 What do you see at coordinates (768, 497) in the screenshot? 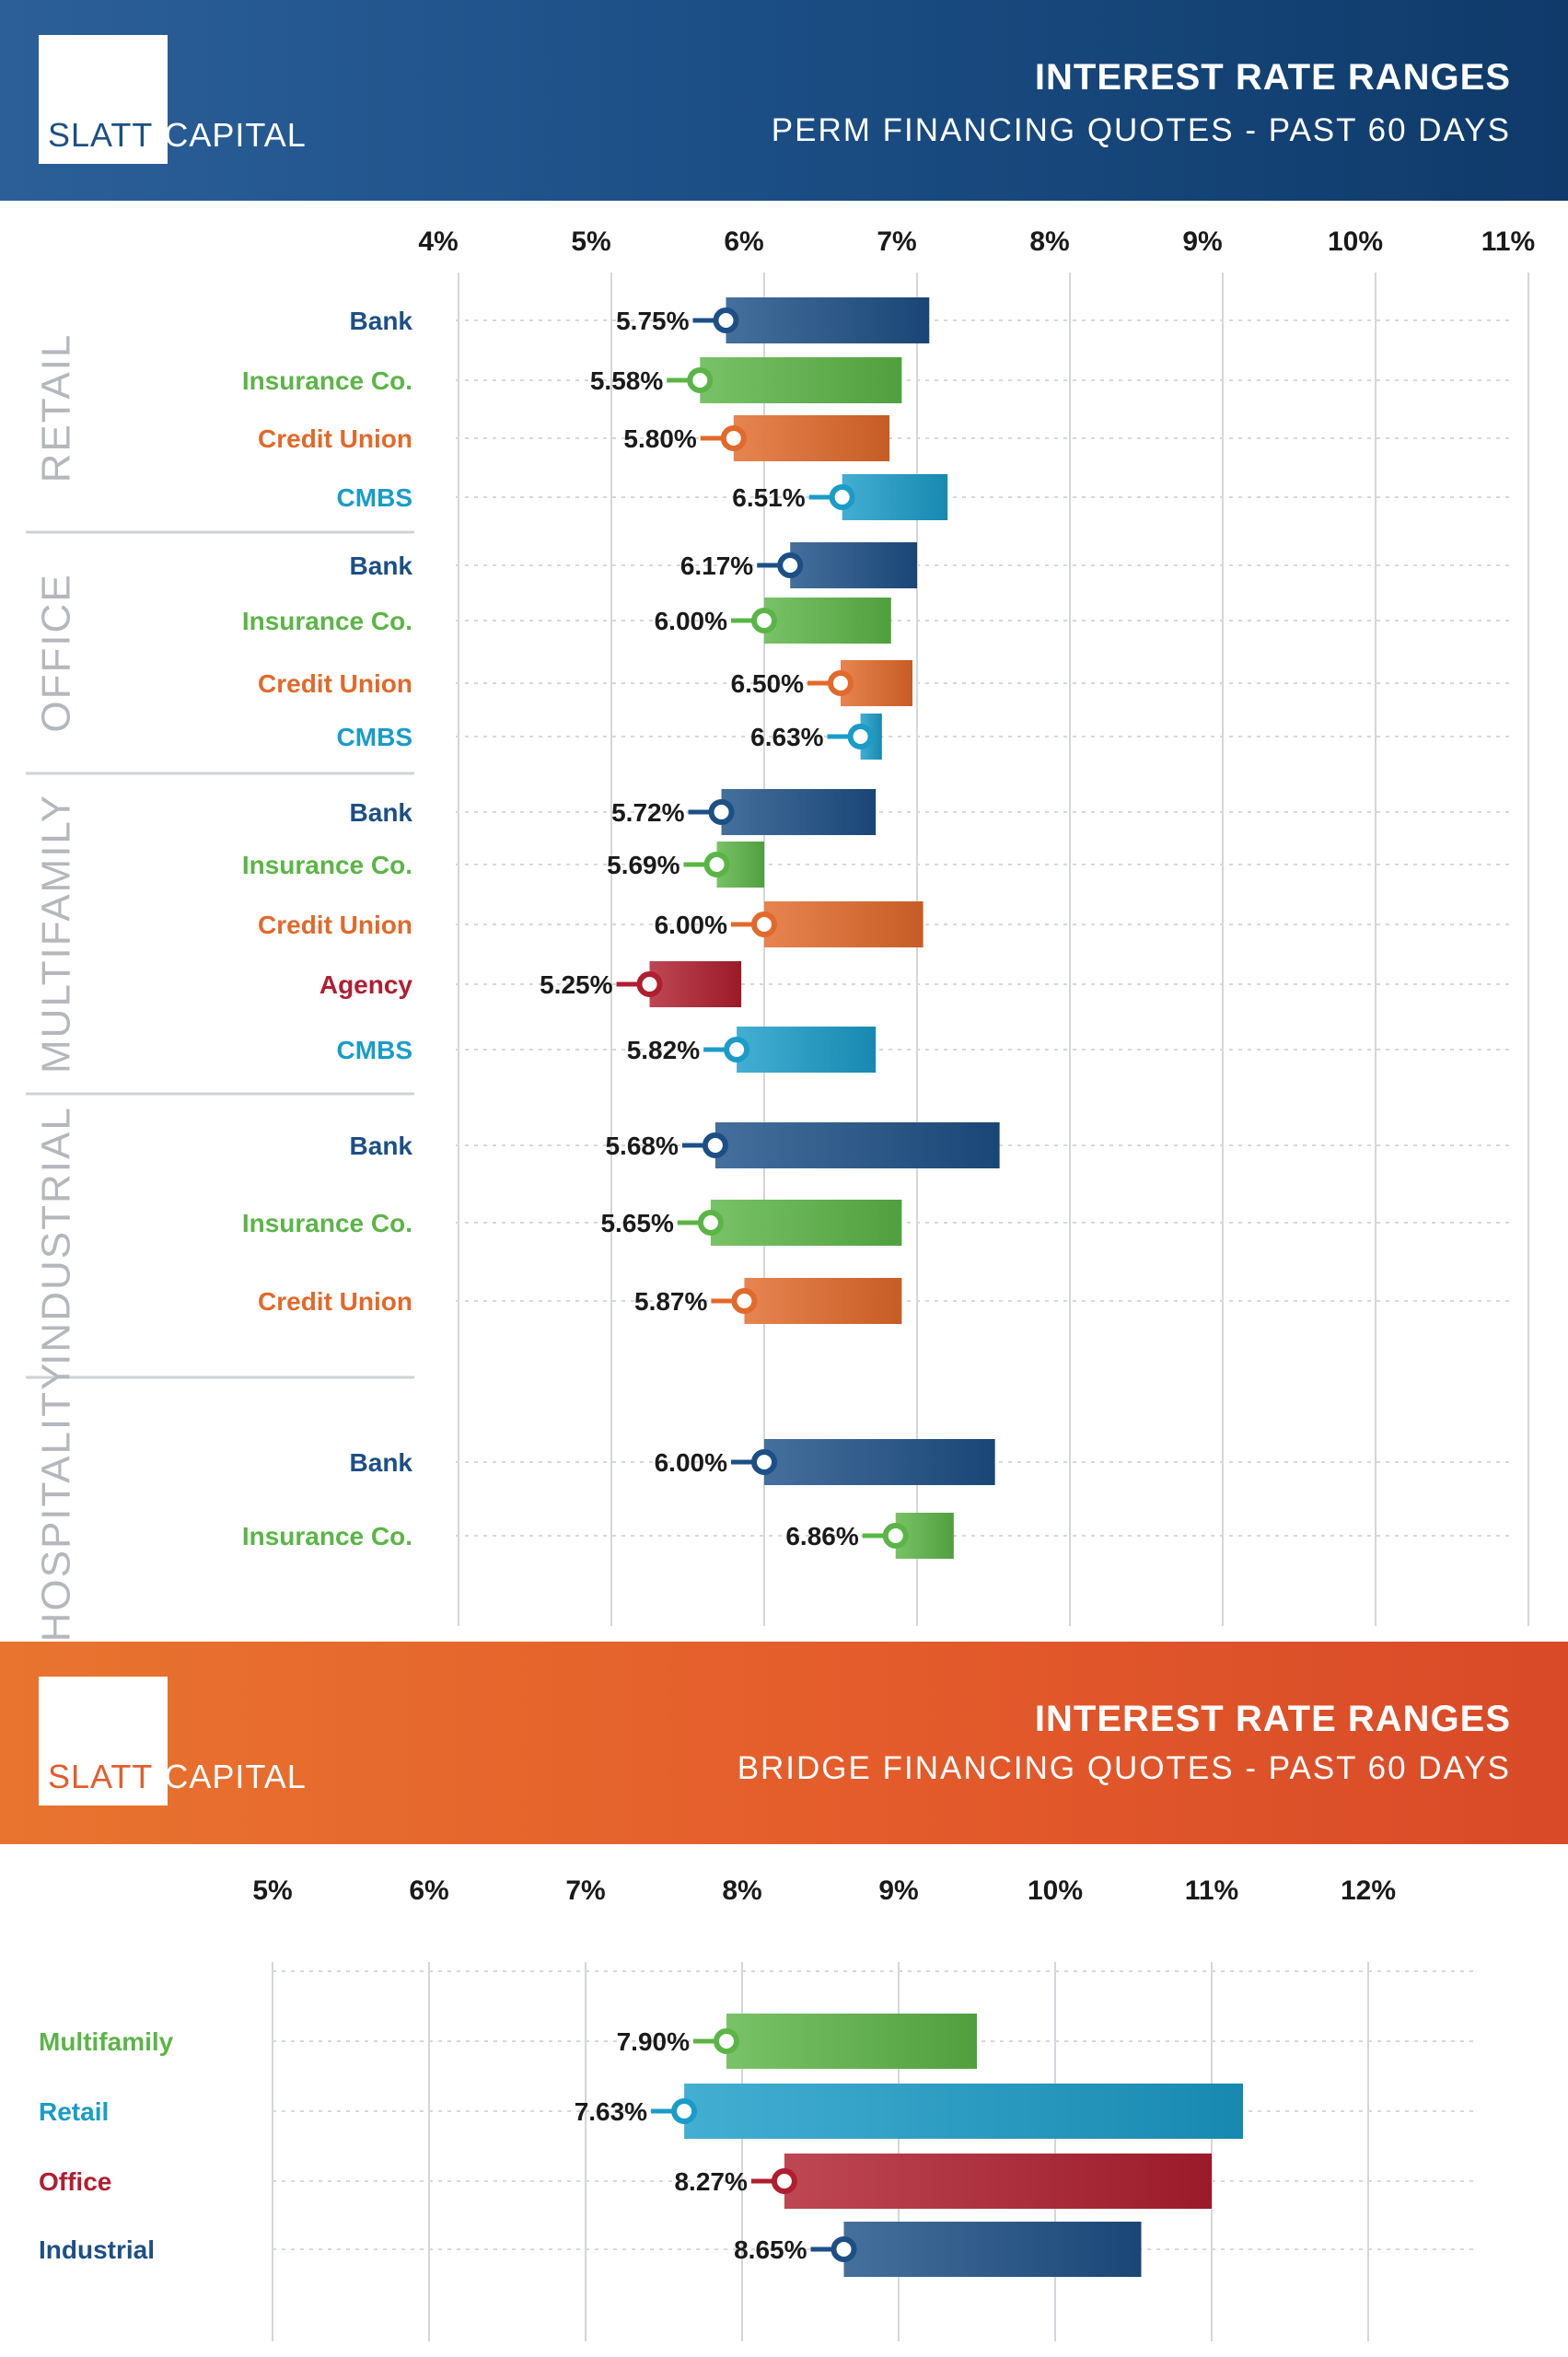
I see `low-rate-label: 6.51%` at bounding box center [768, 497].